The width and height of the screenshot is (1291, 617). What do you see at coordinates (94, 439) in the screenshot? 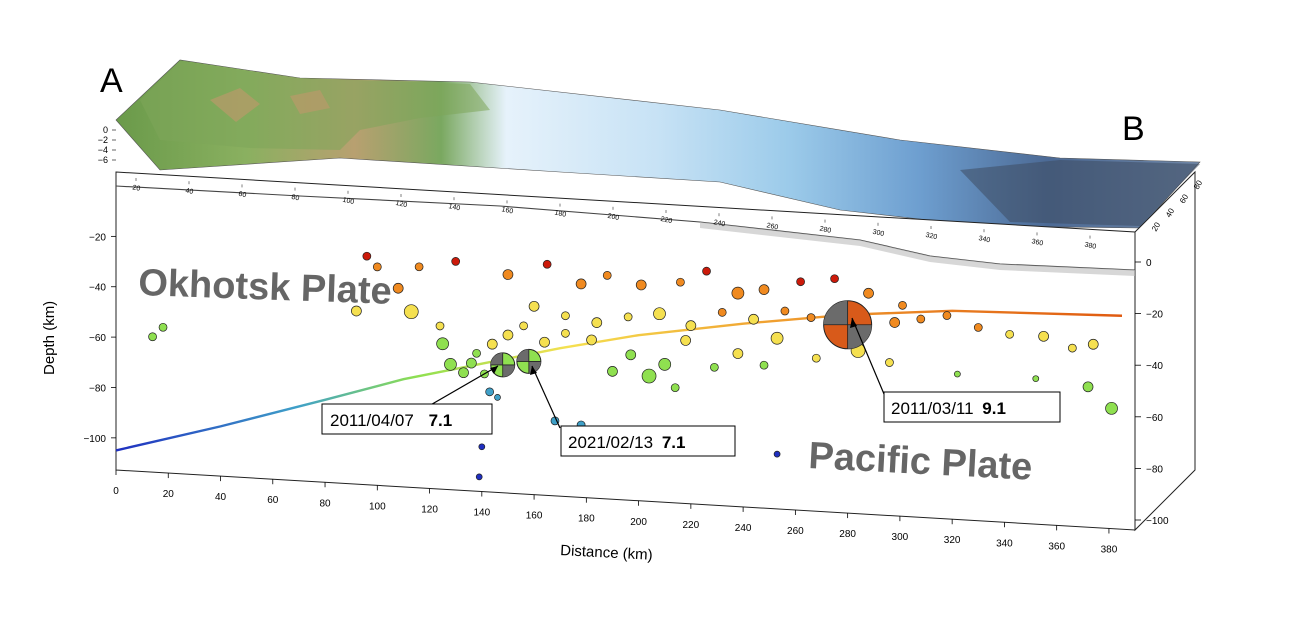
I see `y-tick-label: −100` at bounding box center [94, 439].